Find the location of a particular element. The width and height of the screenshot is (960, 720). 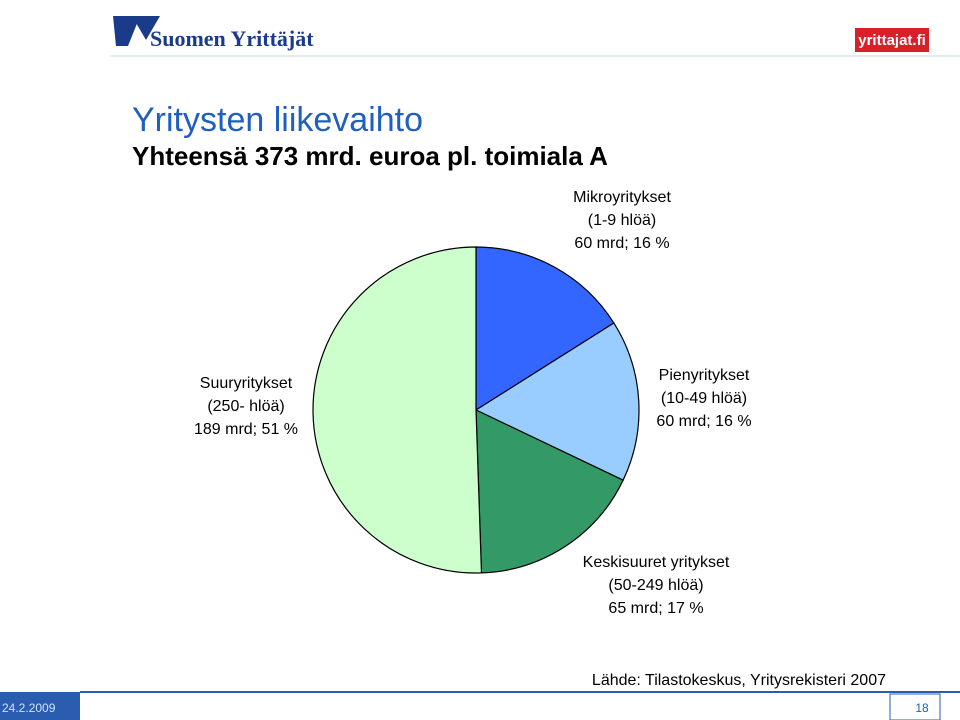

subtitle: Yhteensä 373 mrd. euroa pl. toimiala A is located at coordinates (370, 156).